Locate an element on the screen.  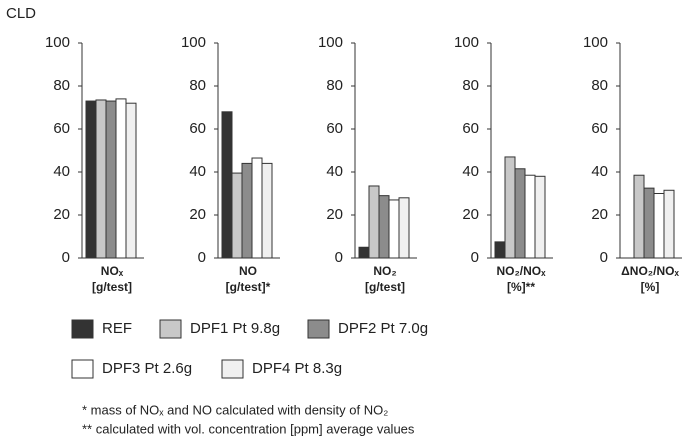
legend-label: DPF3 Pt 2.6g is located at coordinates (147, 368).